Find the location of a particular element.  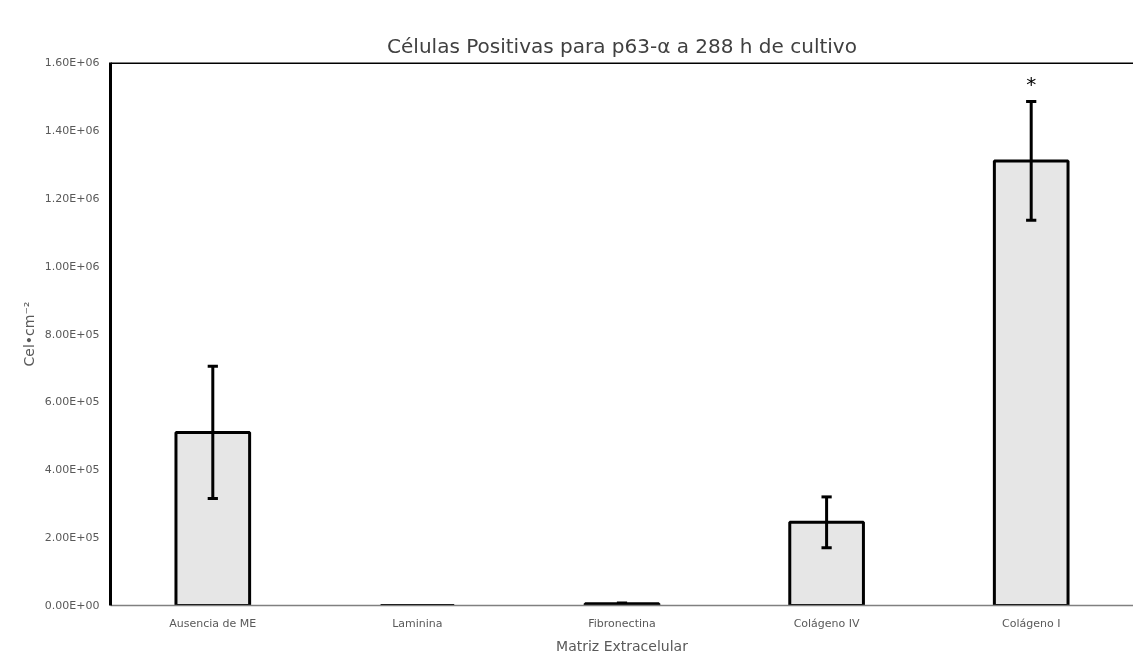

y-tick-label: 1.60E+06 is located at coordinates (72, 62).